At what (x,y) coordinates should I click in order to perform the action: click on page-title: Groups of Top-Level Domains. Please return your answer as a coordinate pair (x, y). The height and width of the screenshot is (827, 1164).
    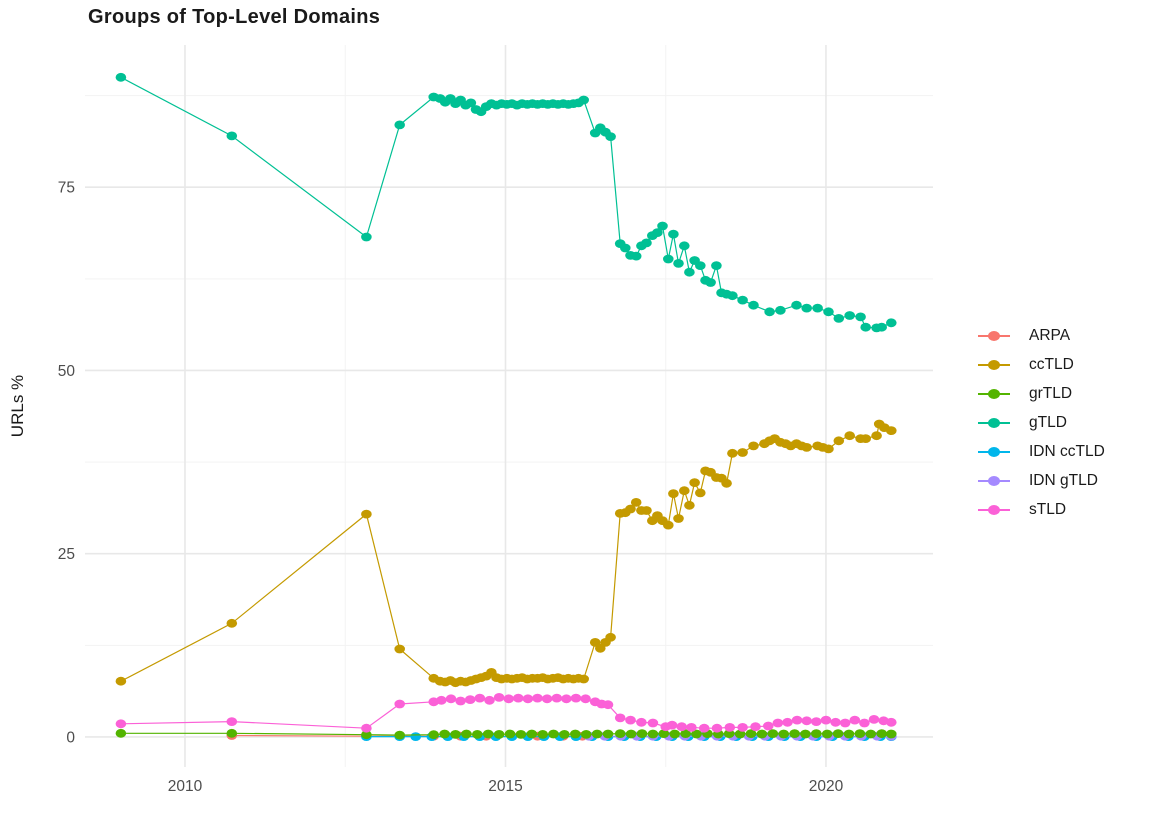
    Looking at the image, I should click on (234, 17).